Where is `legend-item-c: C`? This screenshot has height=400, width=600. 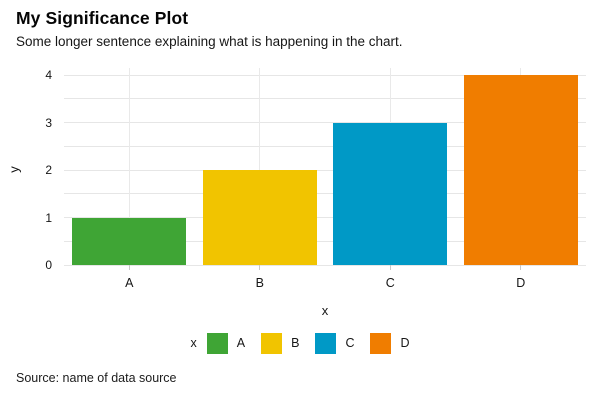
legend-item-c: C is located at coordinates (335, 343).